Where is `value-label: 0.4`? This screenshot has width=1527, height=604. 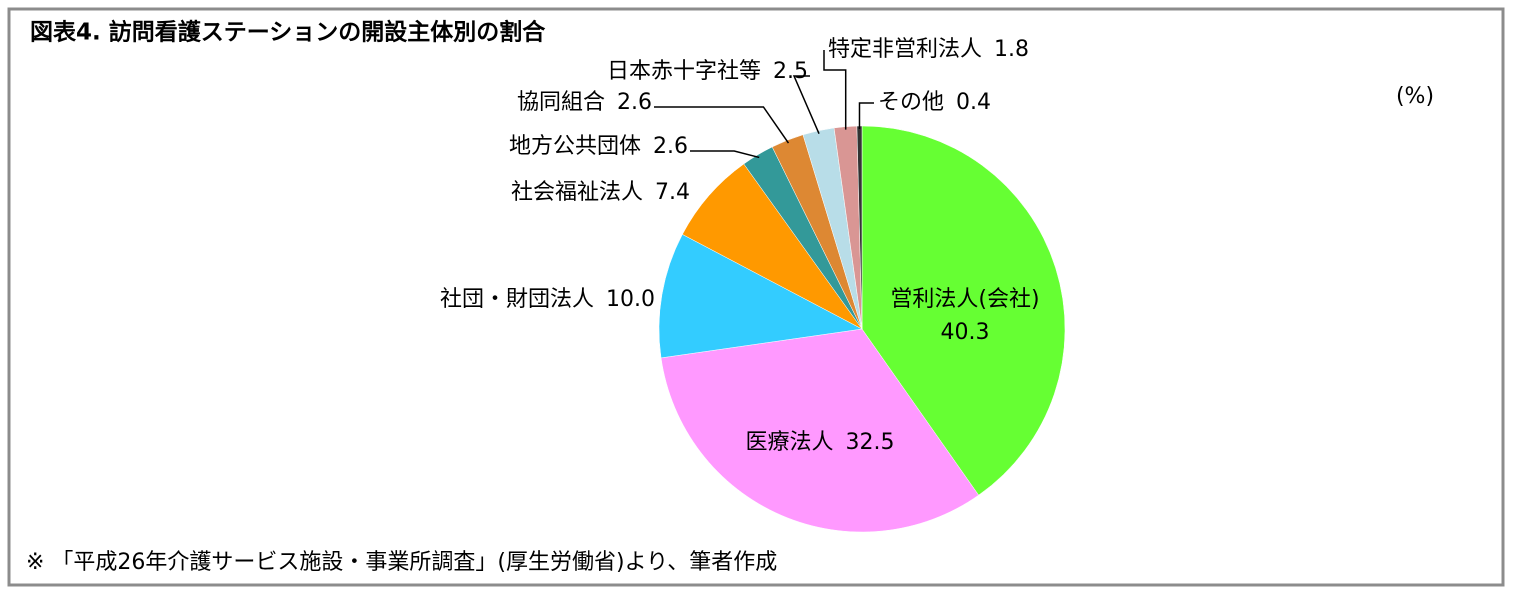 value-label: 0.4 is located at coordinates (973, 102).